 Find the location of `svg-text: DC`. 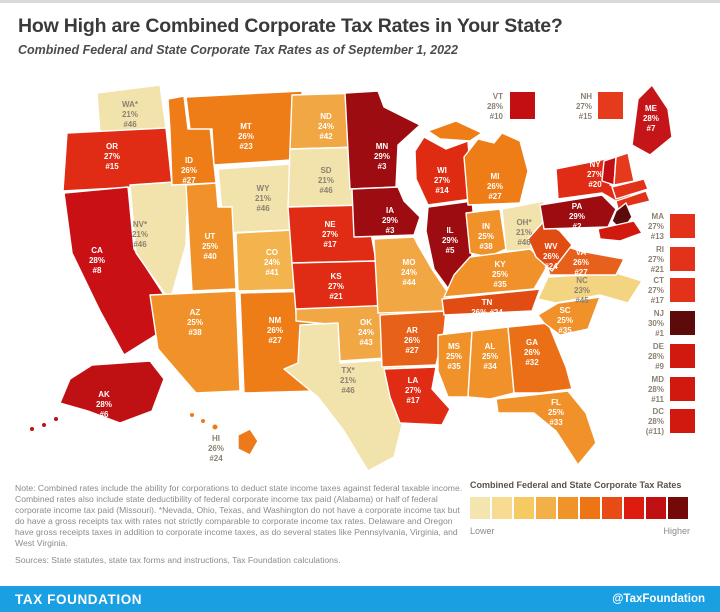

svg-text: DC is located at coordinates (658, 411).